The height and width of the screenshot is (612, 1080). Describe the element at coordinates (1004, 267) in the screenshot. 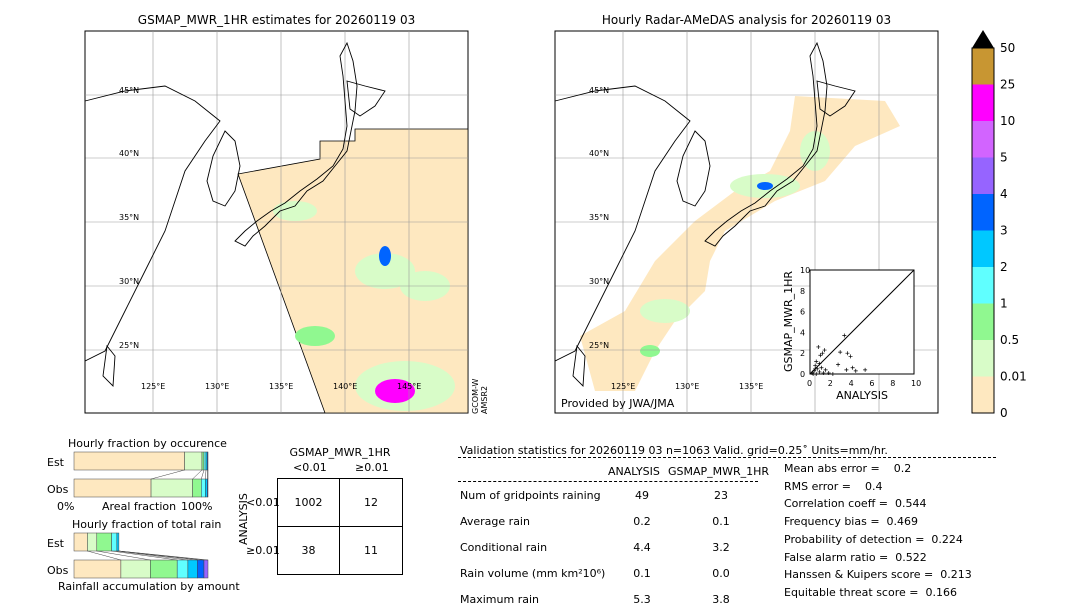

I see `colorbar-label: 2` at that location.